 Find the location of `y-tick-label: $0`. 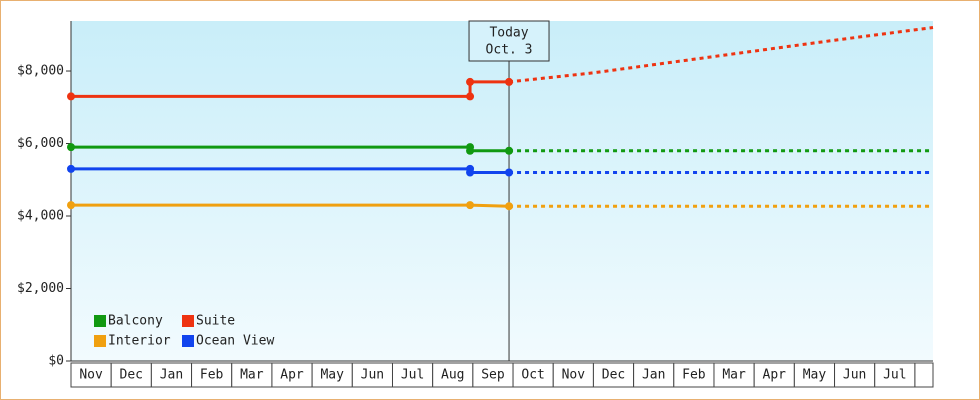

y-tick-label: $0 is located at coordinates (56, 361).